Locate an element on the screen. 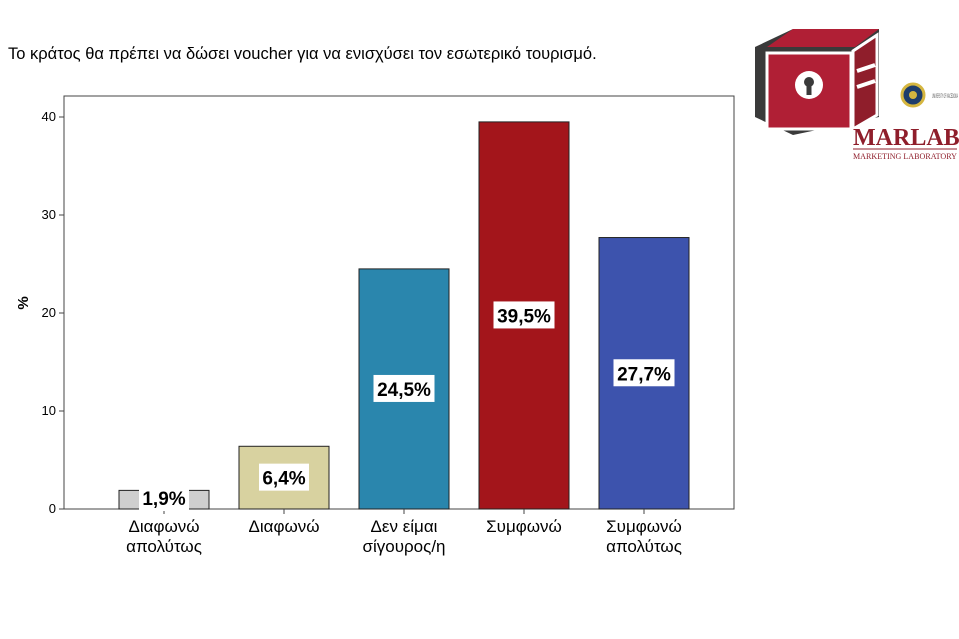 The image size is (959, 639). y-tick-label: 30 is located at coordinates (49, 214).